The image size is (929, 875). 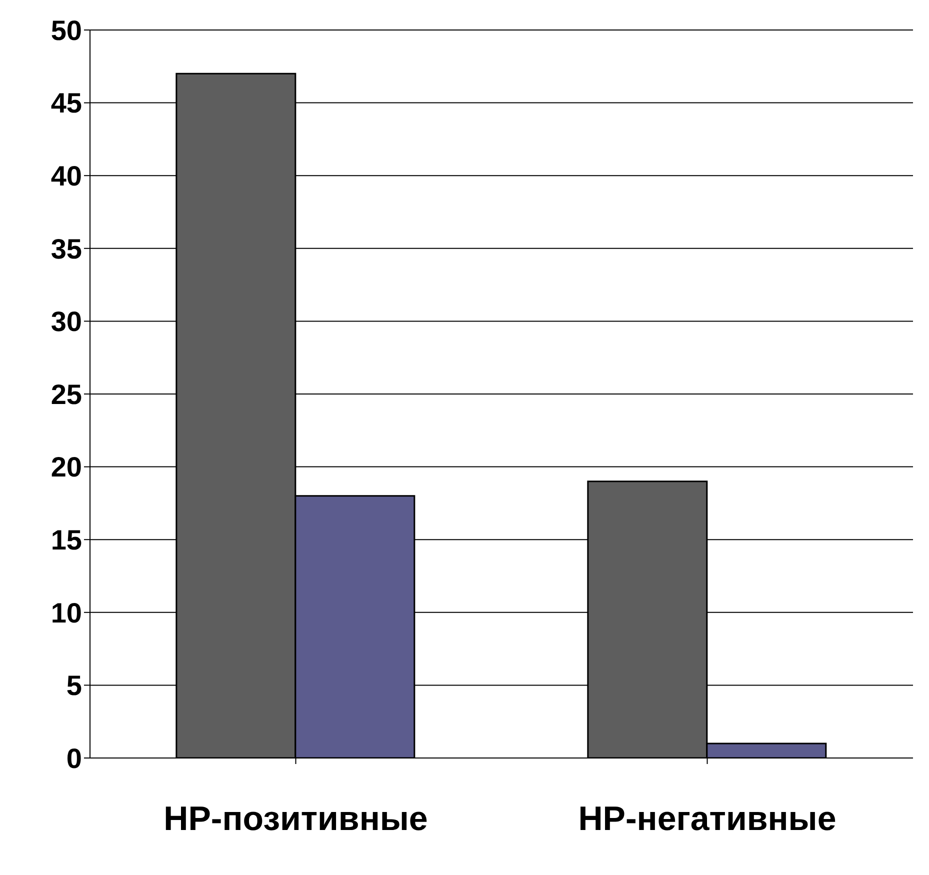 What do you see at coordinates (66, 394) in the screenshot?
I see `y-tick-label: 25` at bounding box center [66, 394].